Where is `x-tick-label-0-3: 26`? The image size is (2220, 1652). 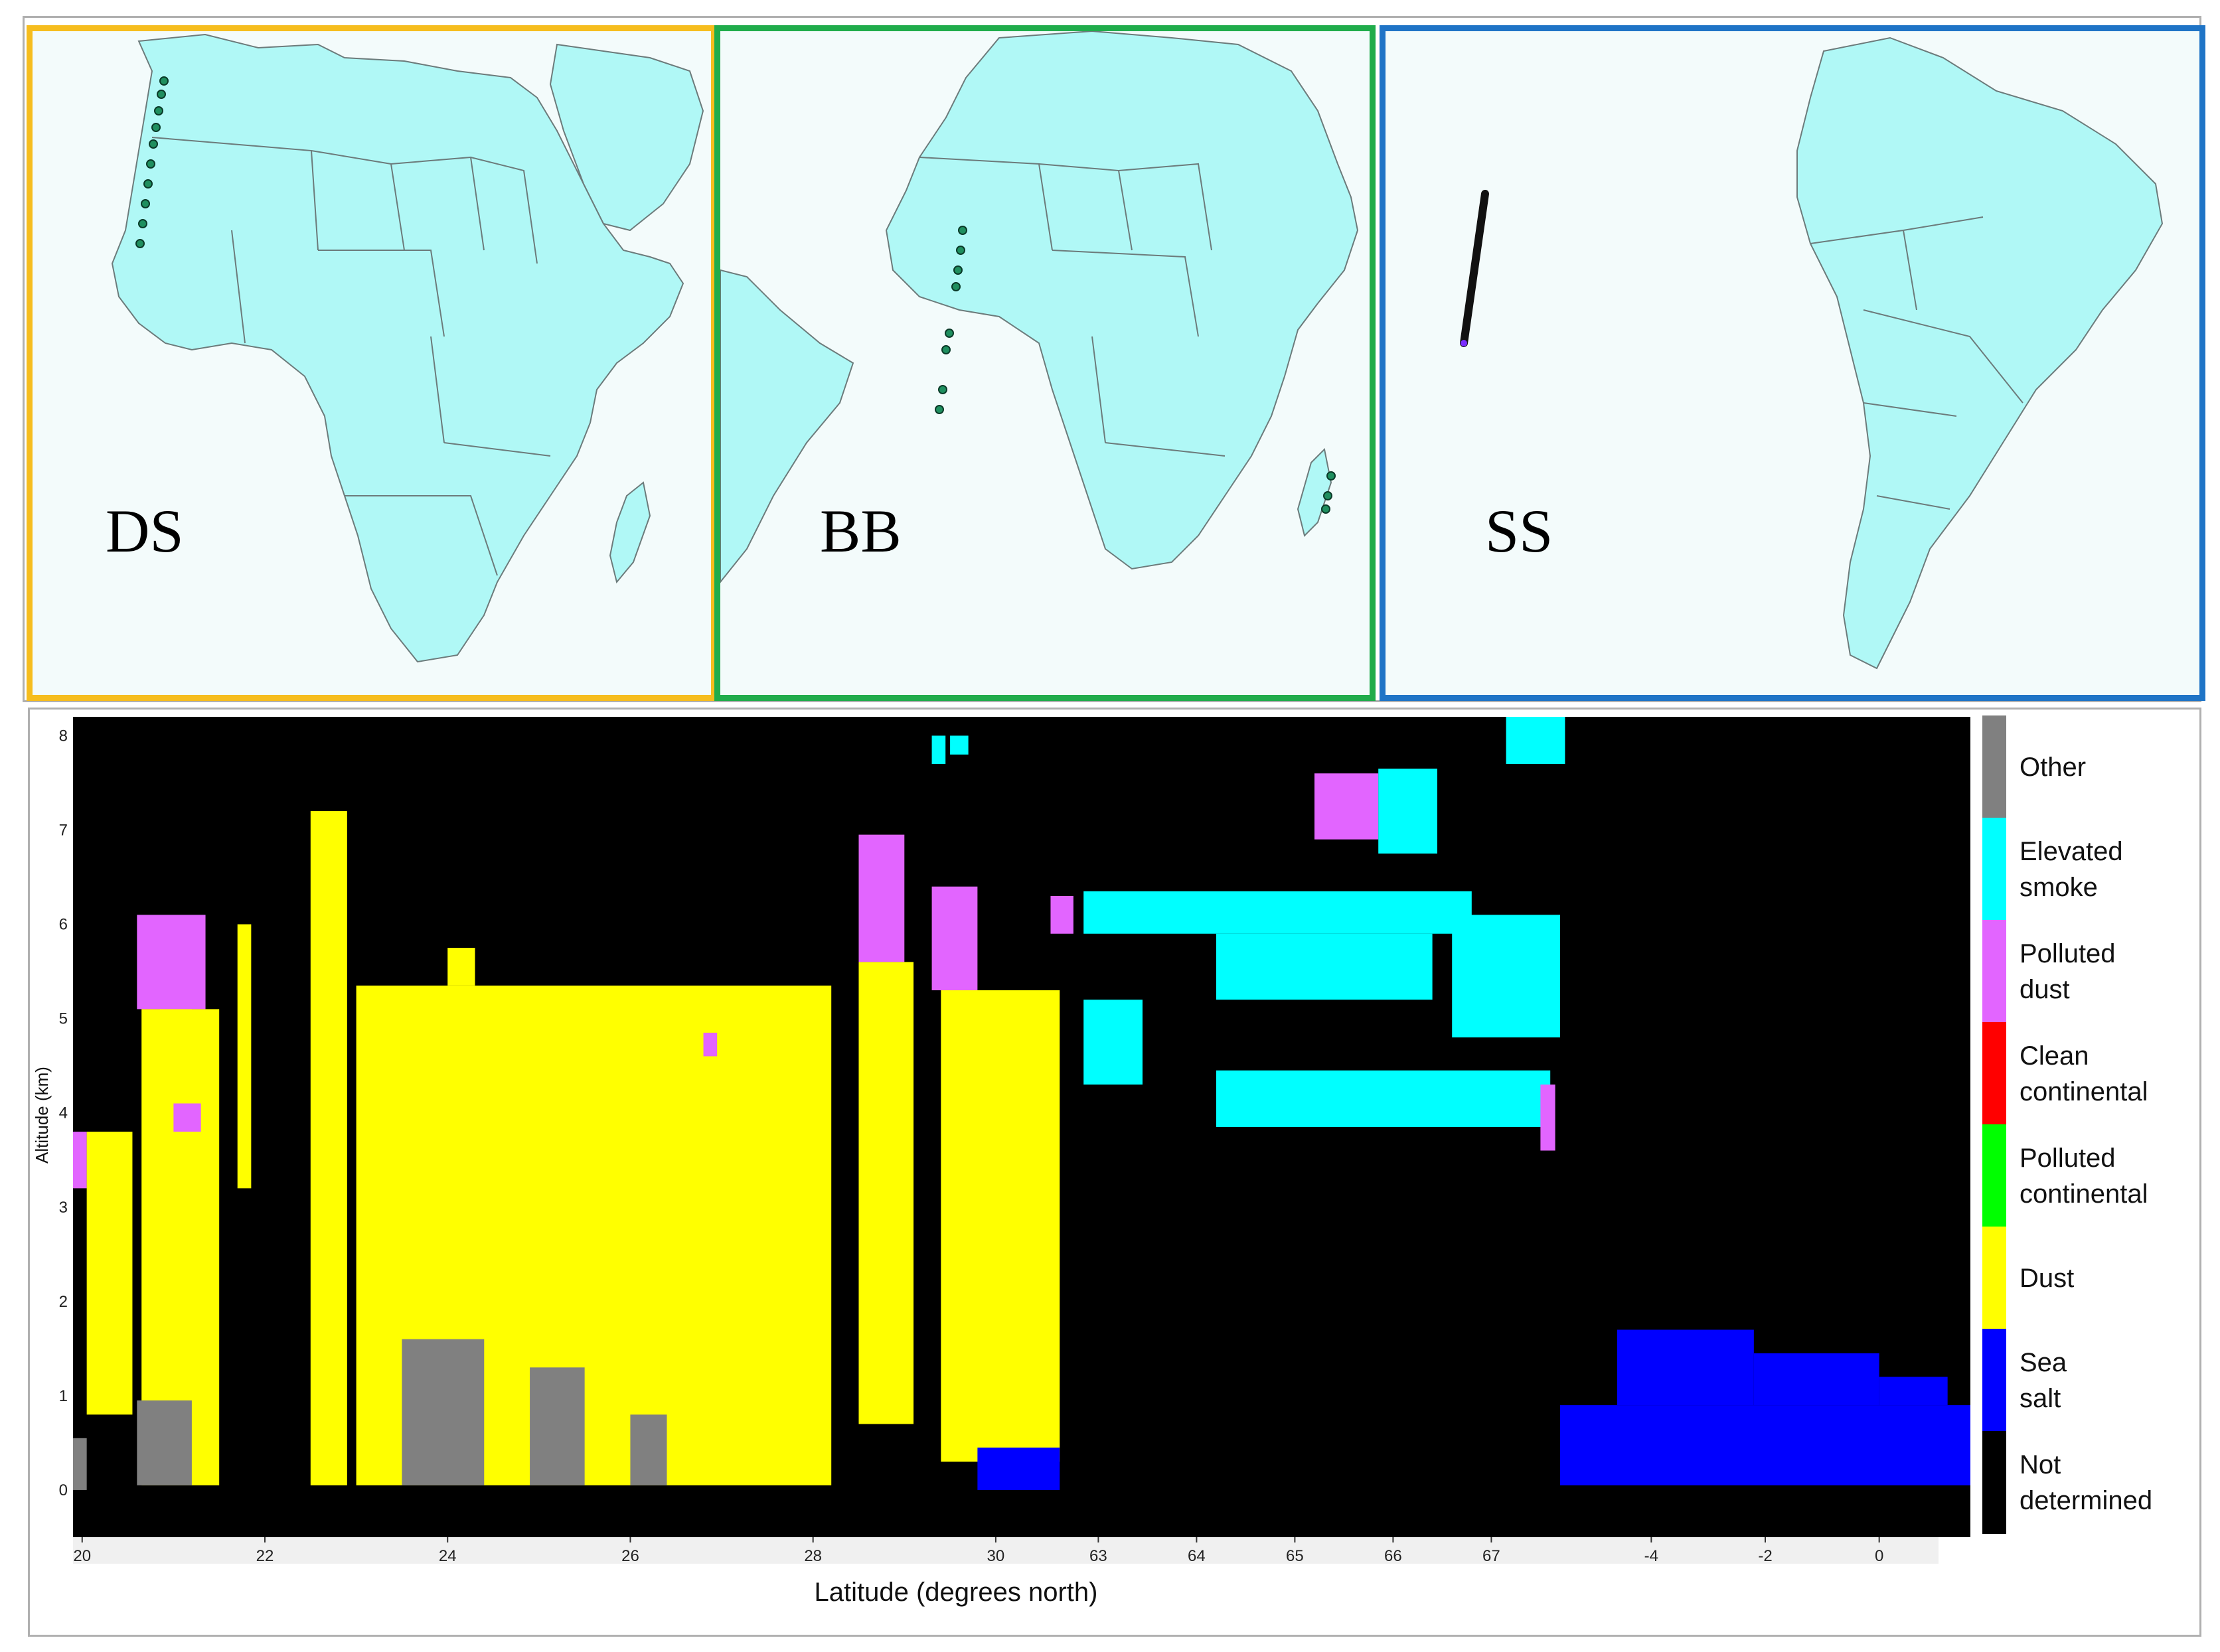
x-tick-label-0-3: 26 is located at coordinates (630, 1556).